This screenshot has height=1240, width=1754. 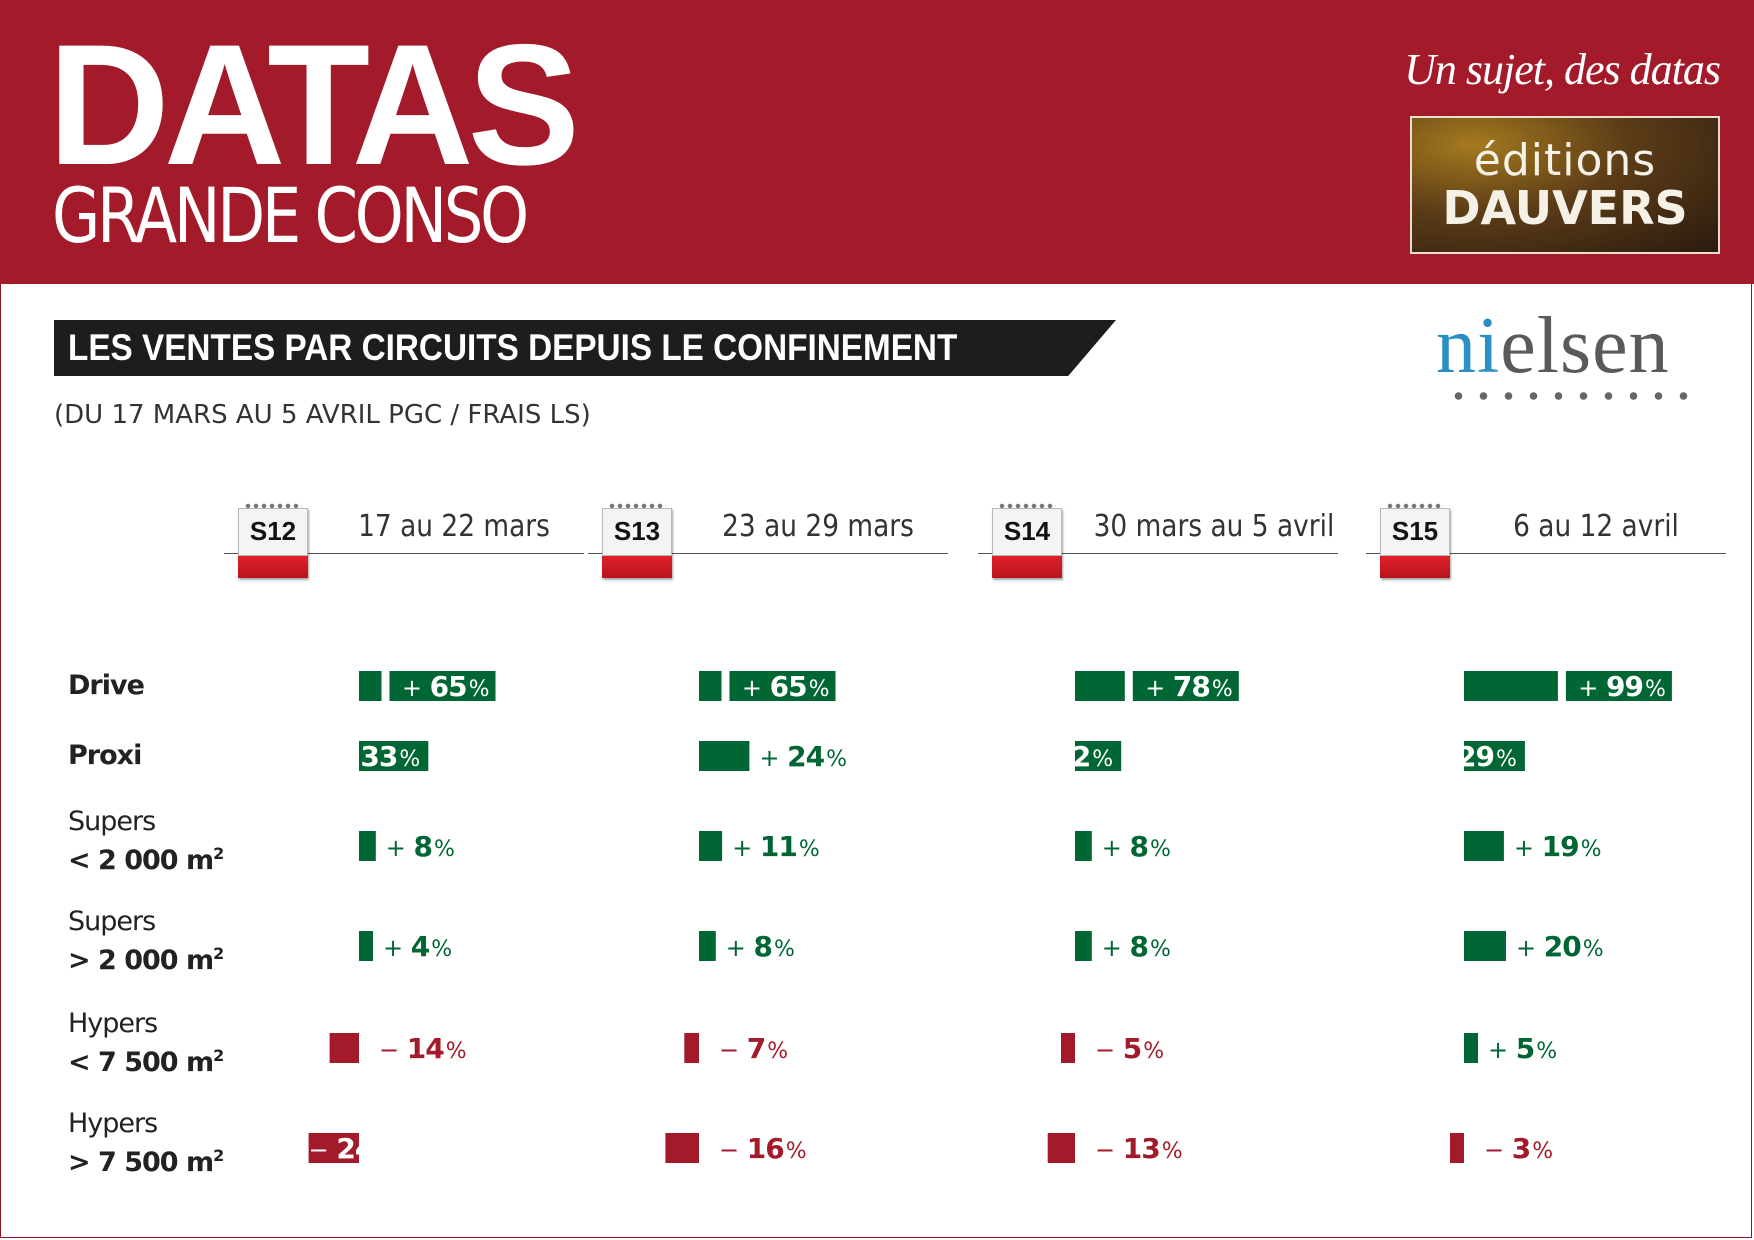 I want to click on data-label: + 22%, so click(x=1070, y=756).